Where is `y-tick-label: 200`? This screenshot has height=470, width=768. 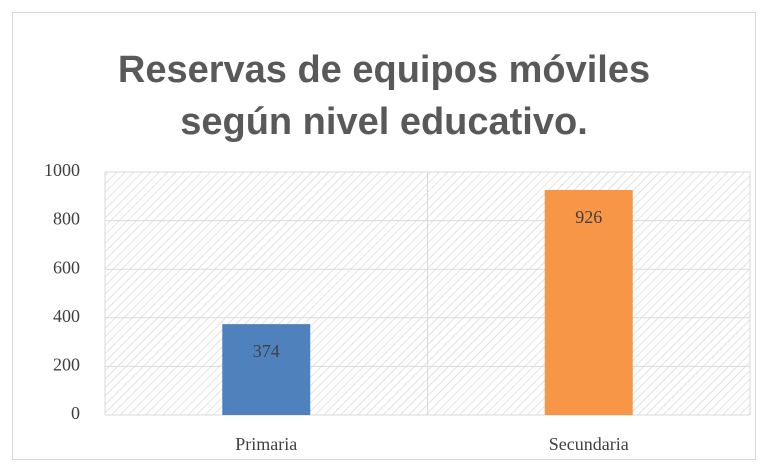 y-tick-label: 200 is located at coordinates (66, 365).